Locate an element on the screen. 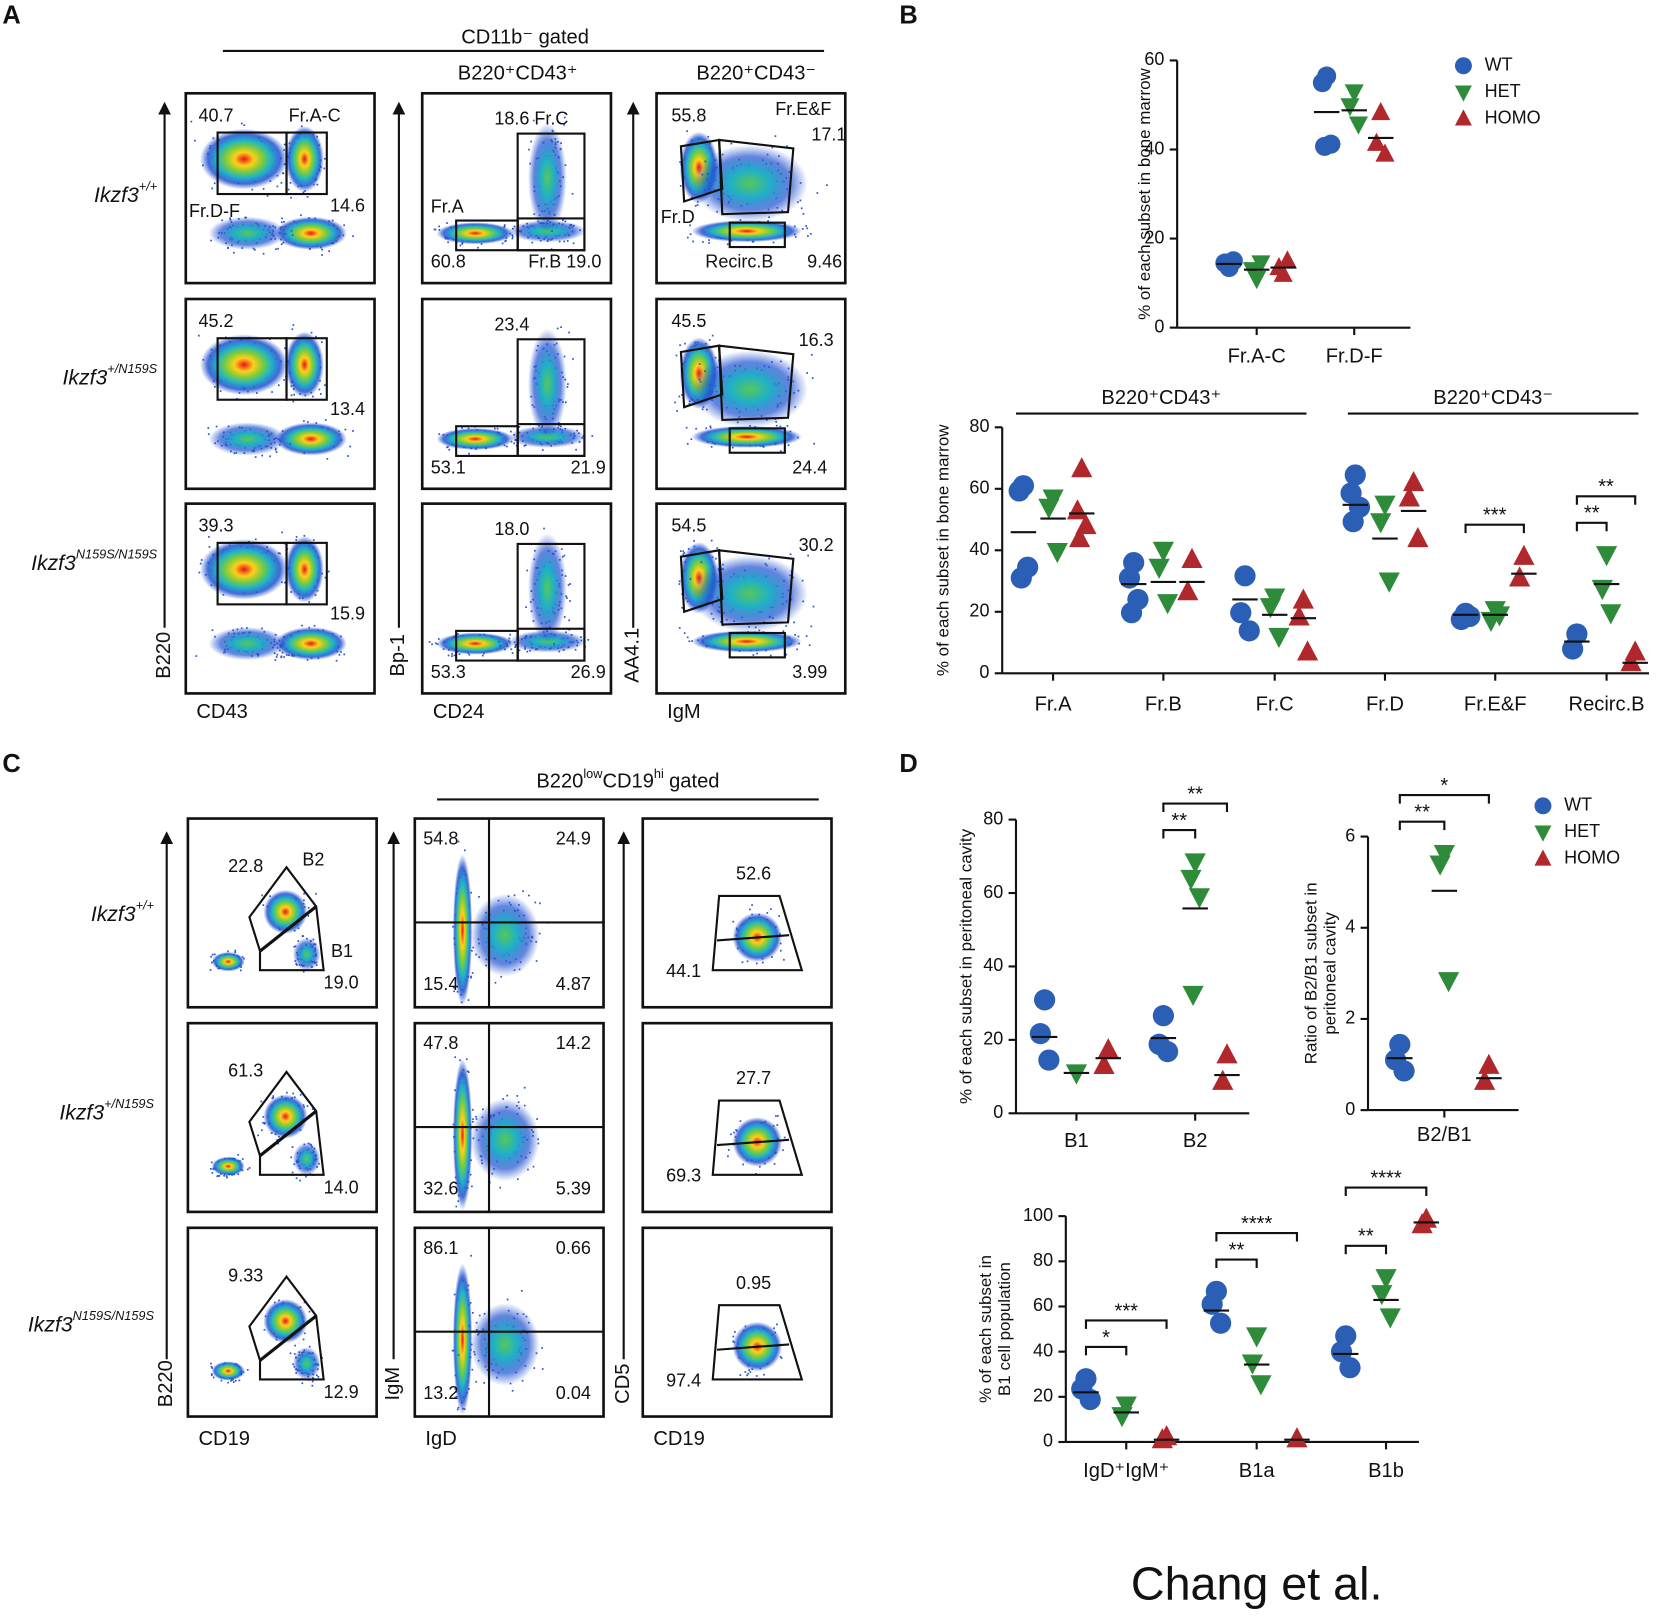 The width and height of the screenshot is (1663, 1618). gate-label: 44.1 is located at coordinates (683, 971).